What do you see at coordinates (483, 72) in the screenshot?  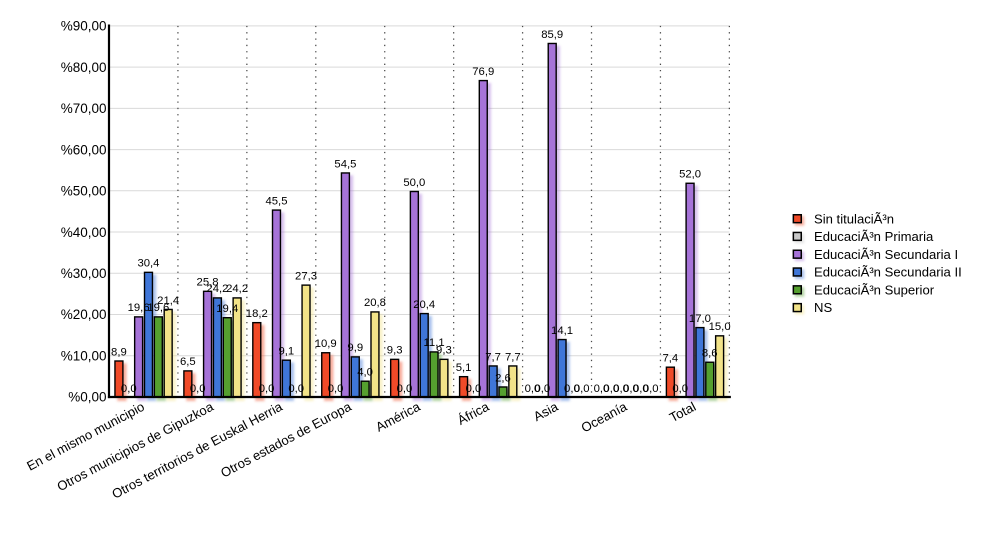 I see `svg-text: 76,9` at bounding box center [483, 72].